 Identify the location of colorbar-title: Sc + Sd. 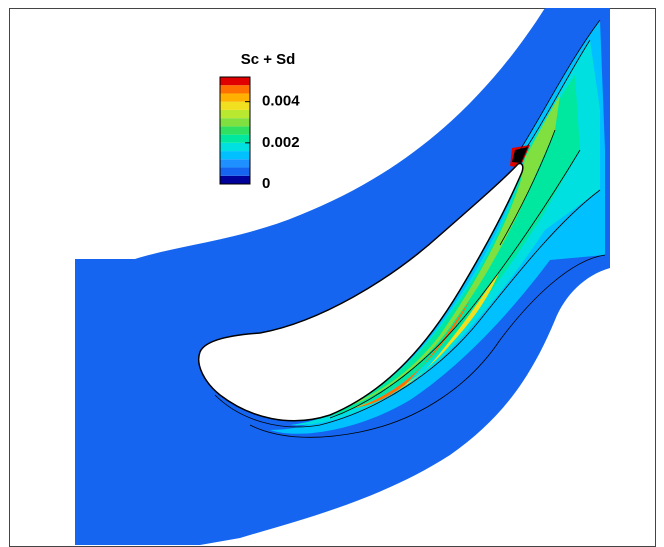
(268, 59).